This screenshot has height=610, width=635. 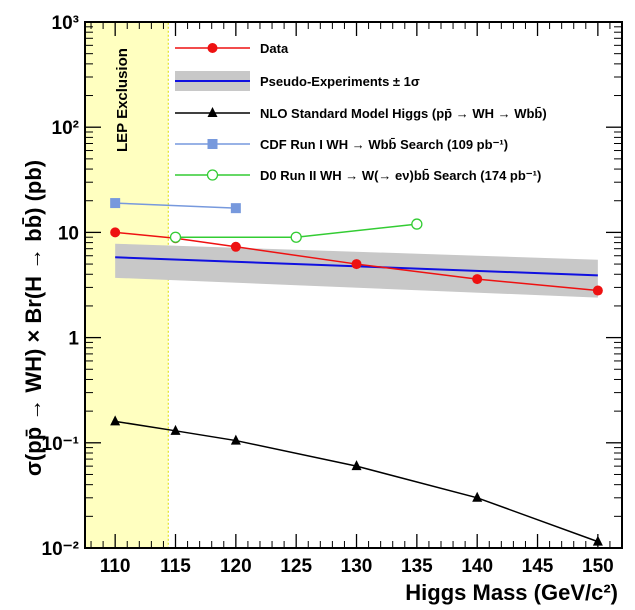 I want to click on legend-label: Pseudo-Experiments ± 1σ, so click(x=340, y=81).